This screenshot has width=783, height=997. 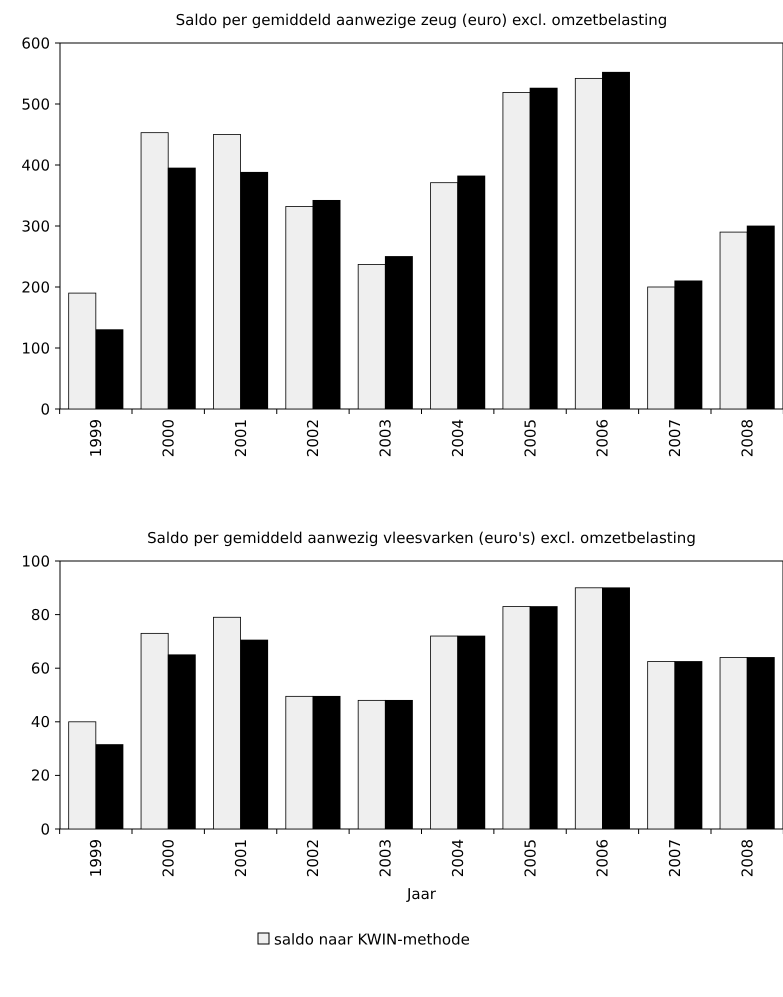 What do you see at coordinates (40, 775) in the screenshot?
I see `y-tick-label: 20` at bounding box center [40, 775].